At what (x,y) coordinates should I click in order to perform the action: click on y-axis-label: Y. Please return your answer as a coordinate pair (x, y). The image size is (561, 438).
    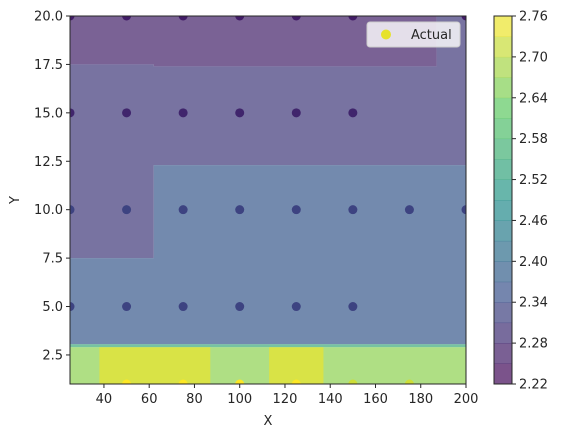
    Looking at the image, I should click on (15, 200).